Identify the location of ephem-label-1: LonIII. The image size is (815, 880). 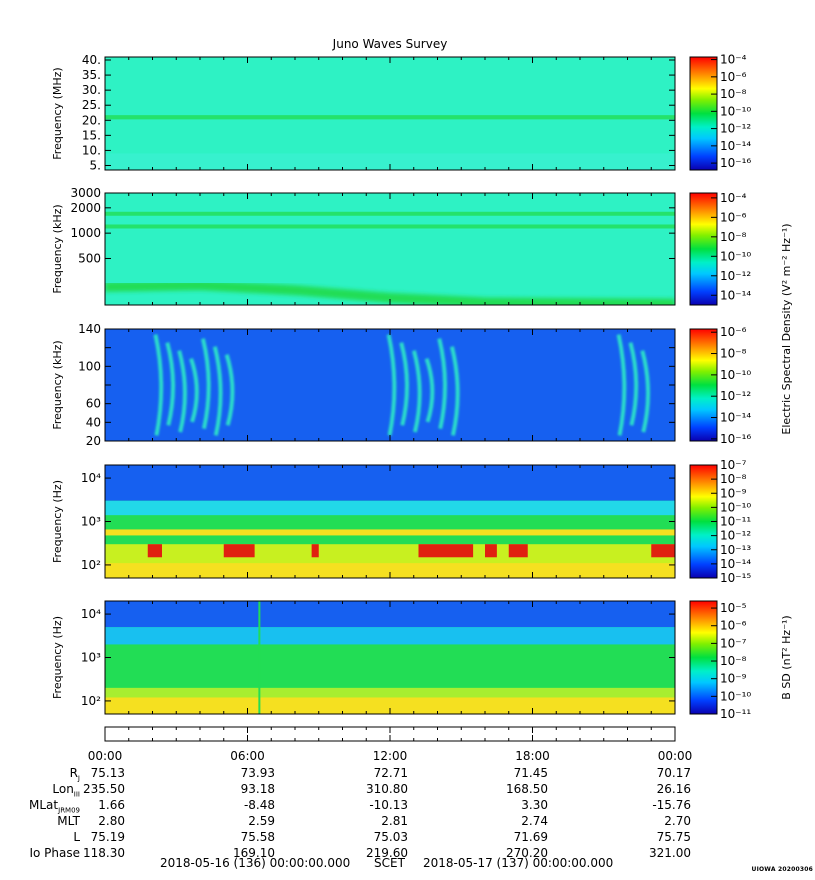
(40, 790).